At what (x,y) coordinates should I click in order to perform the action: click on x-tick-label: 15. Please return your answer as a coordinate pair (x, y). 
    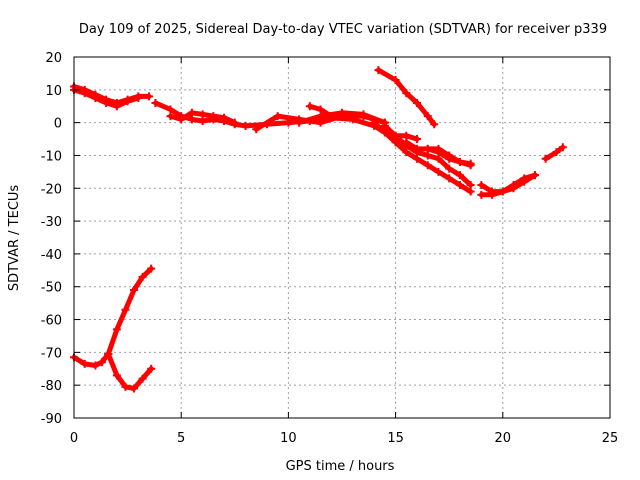
    Looking at the image, I should click on (395, 438).